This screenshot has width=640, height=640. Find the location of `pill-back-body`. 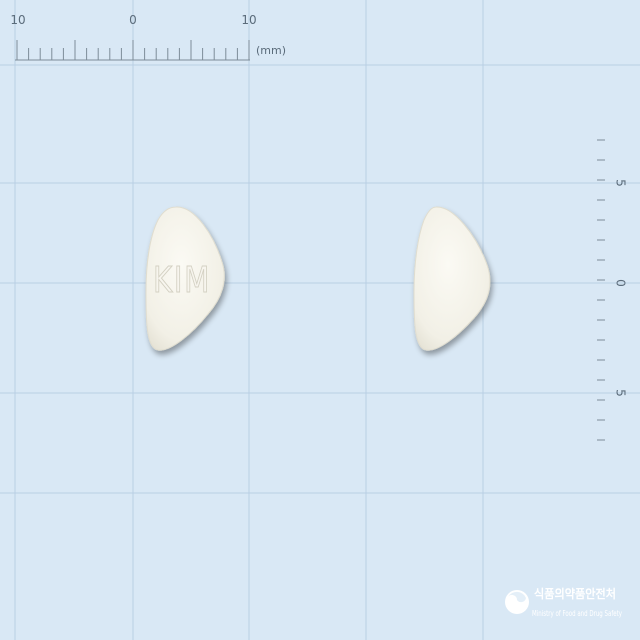

pill-back-body is located at coordinates (452, 278).